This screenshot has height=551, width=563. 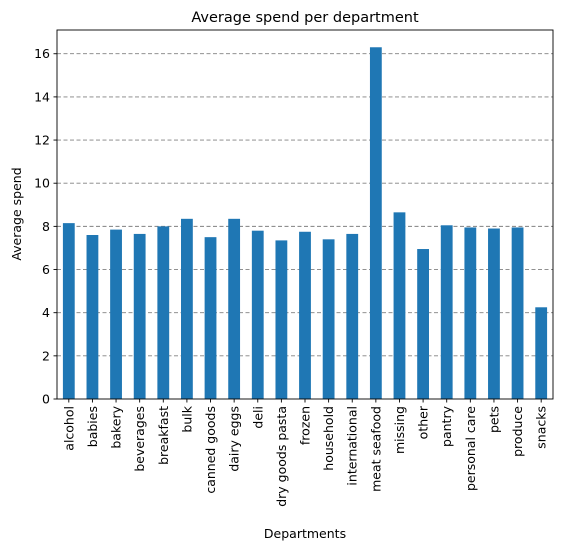 I want to click on bar-pets, so click(x=494, y=313).